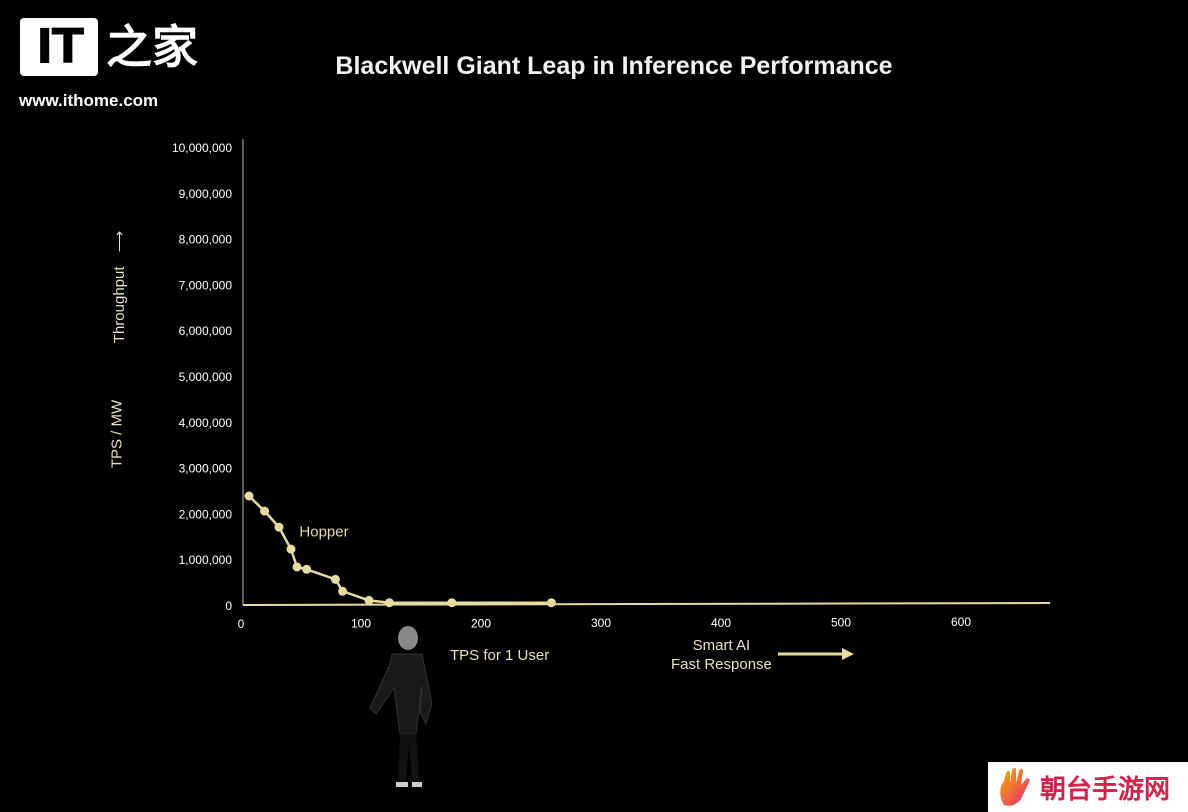  Describe the element at coordinates (206, 194) in the screenshot. I see `y-tick-label: 9,000,000` at that location.